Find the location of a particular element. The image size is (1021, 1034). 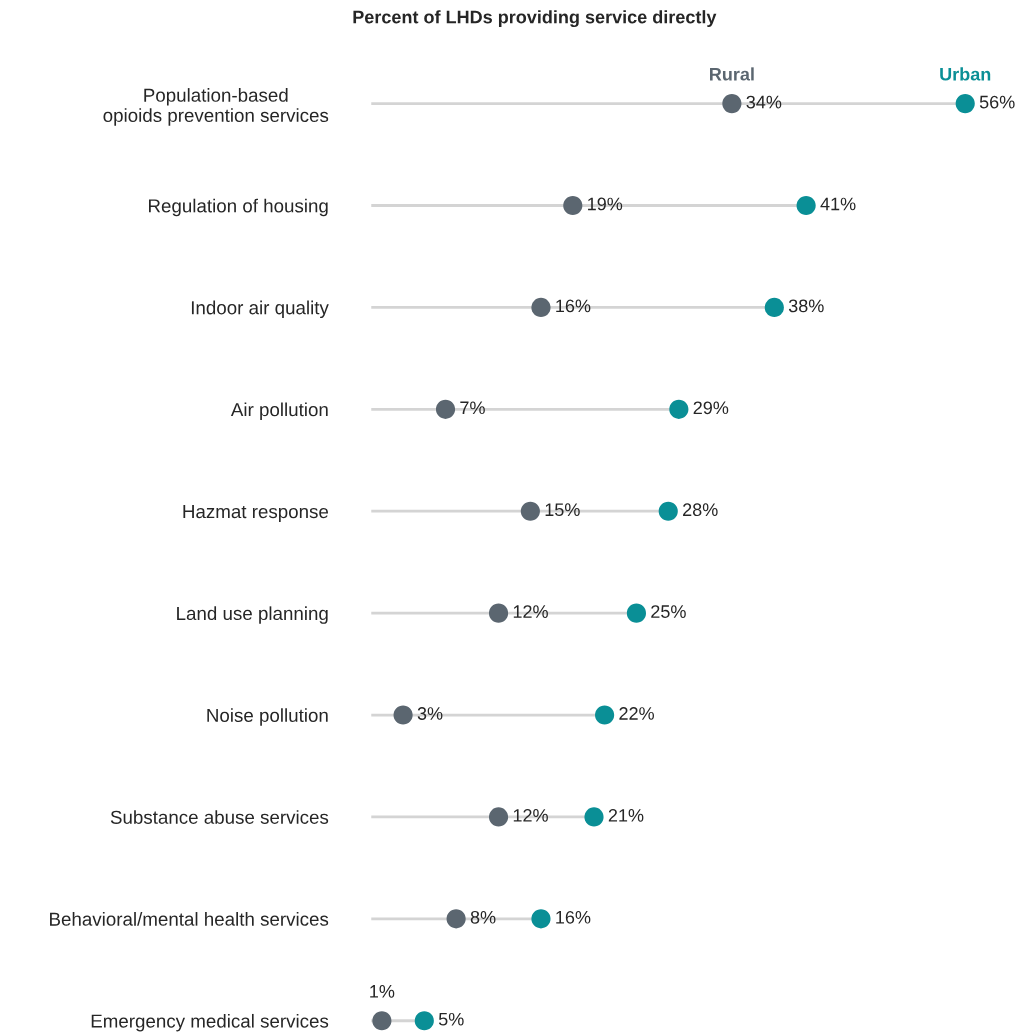

y-tick-label: Noise pollution is located at coordinates (267, 717).